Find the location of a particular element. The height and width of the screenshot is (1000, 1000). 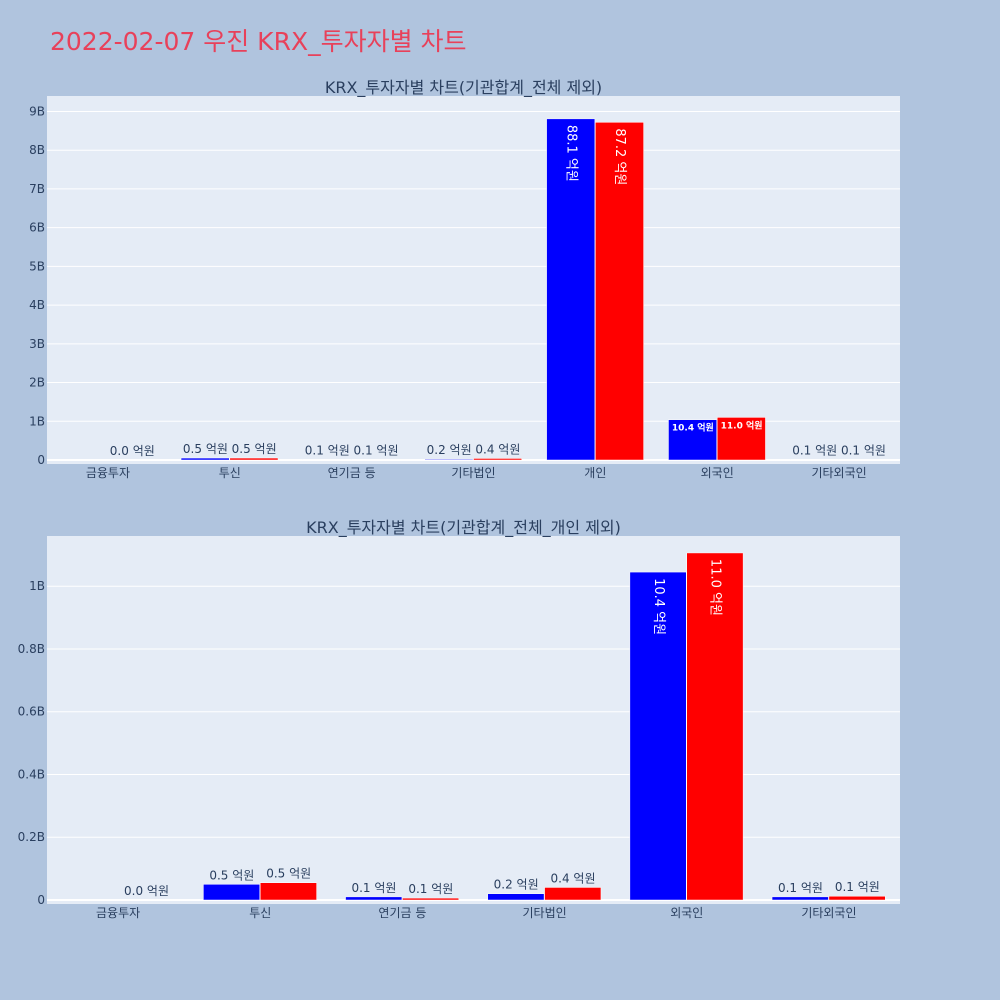

chart1-xtick-label: 투신 is located at coordinates (230, 473).